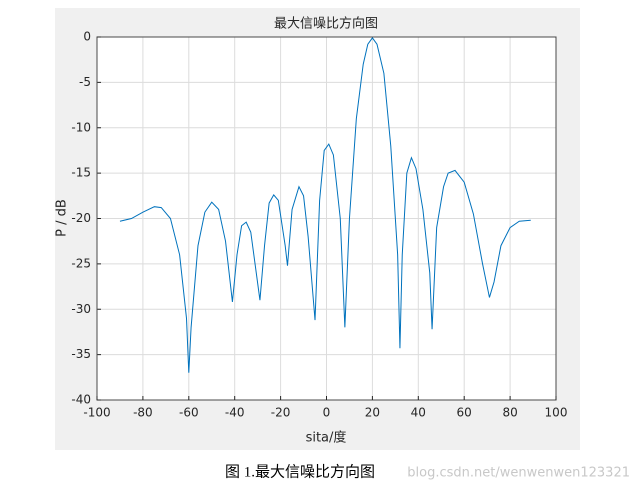 The width and height of the screenshot is (644, 499). Describe the element at coordinates (235, 413) in the screenshot. I see `x-tick-label: -40` at that location.